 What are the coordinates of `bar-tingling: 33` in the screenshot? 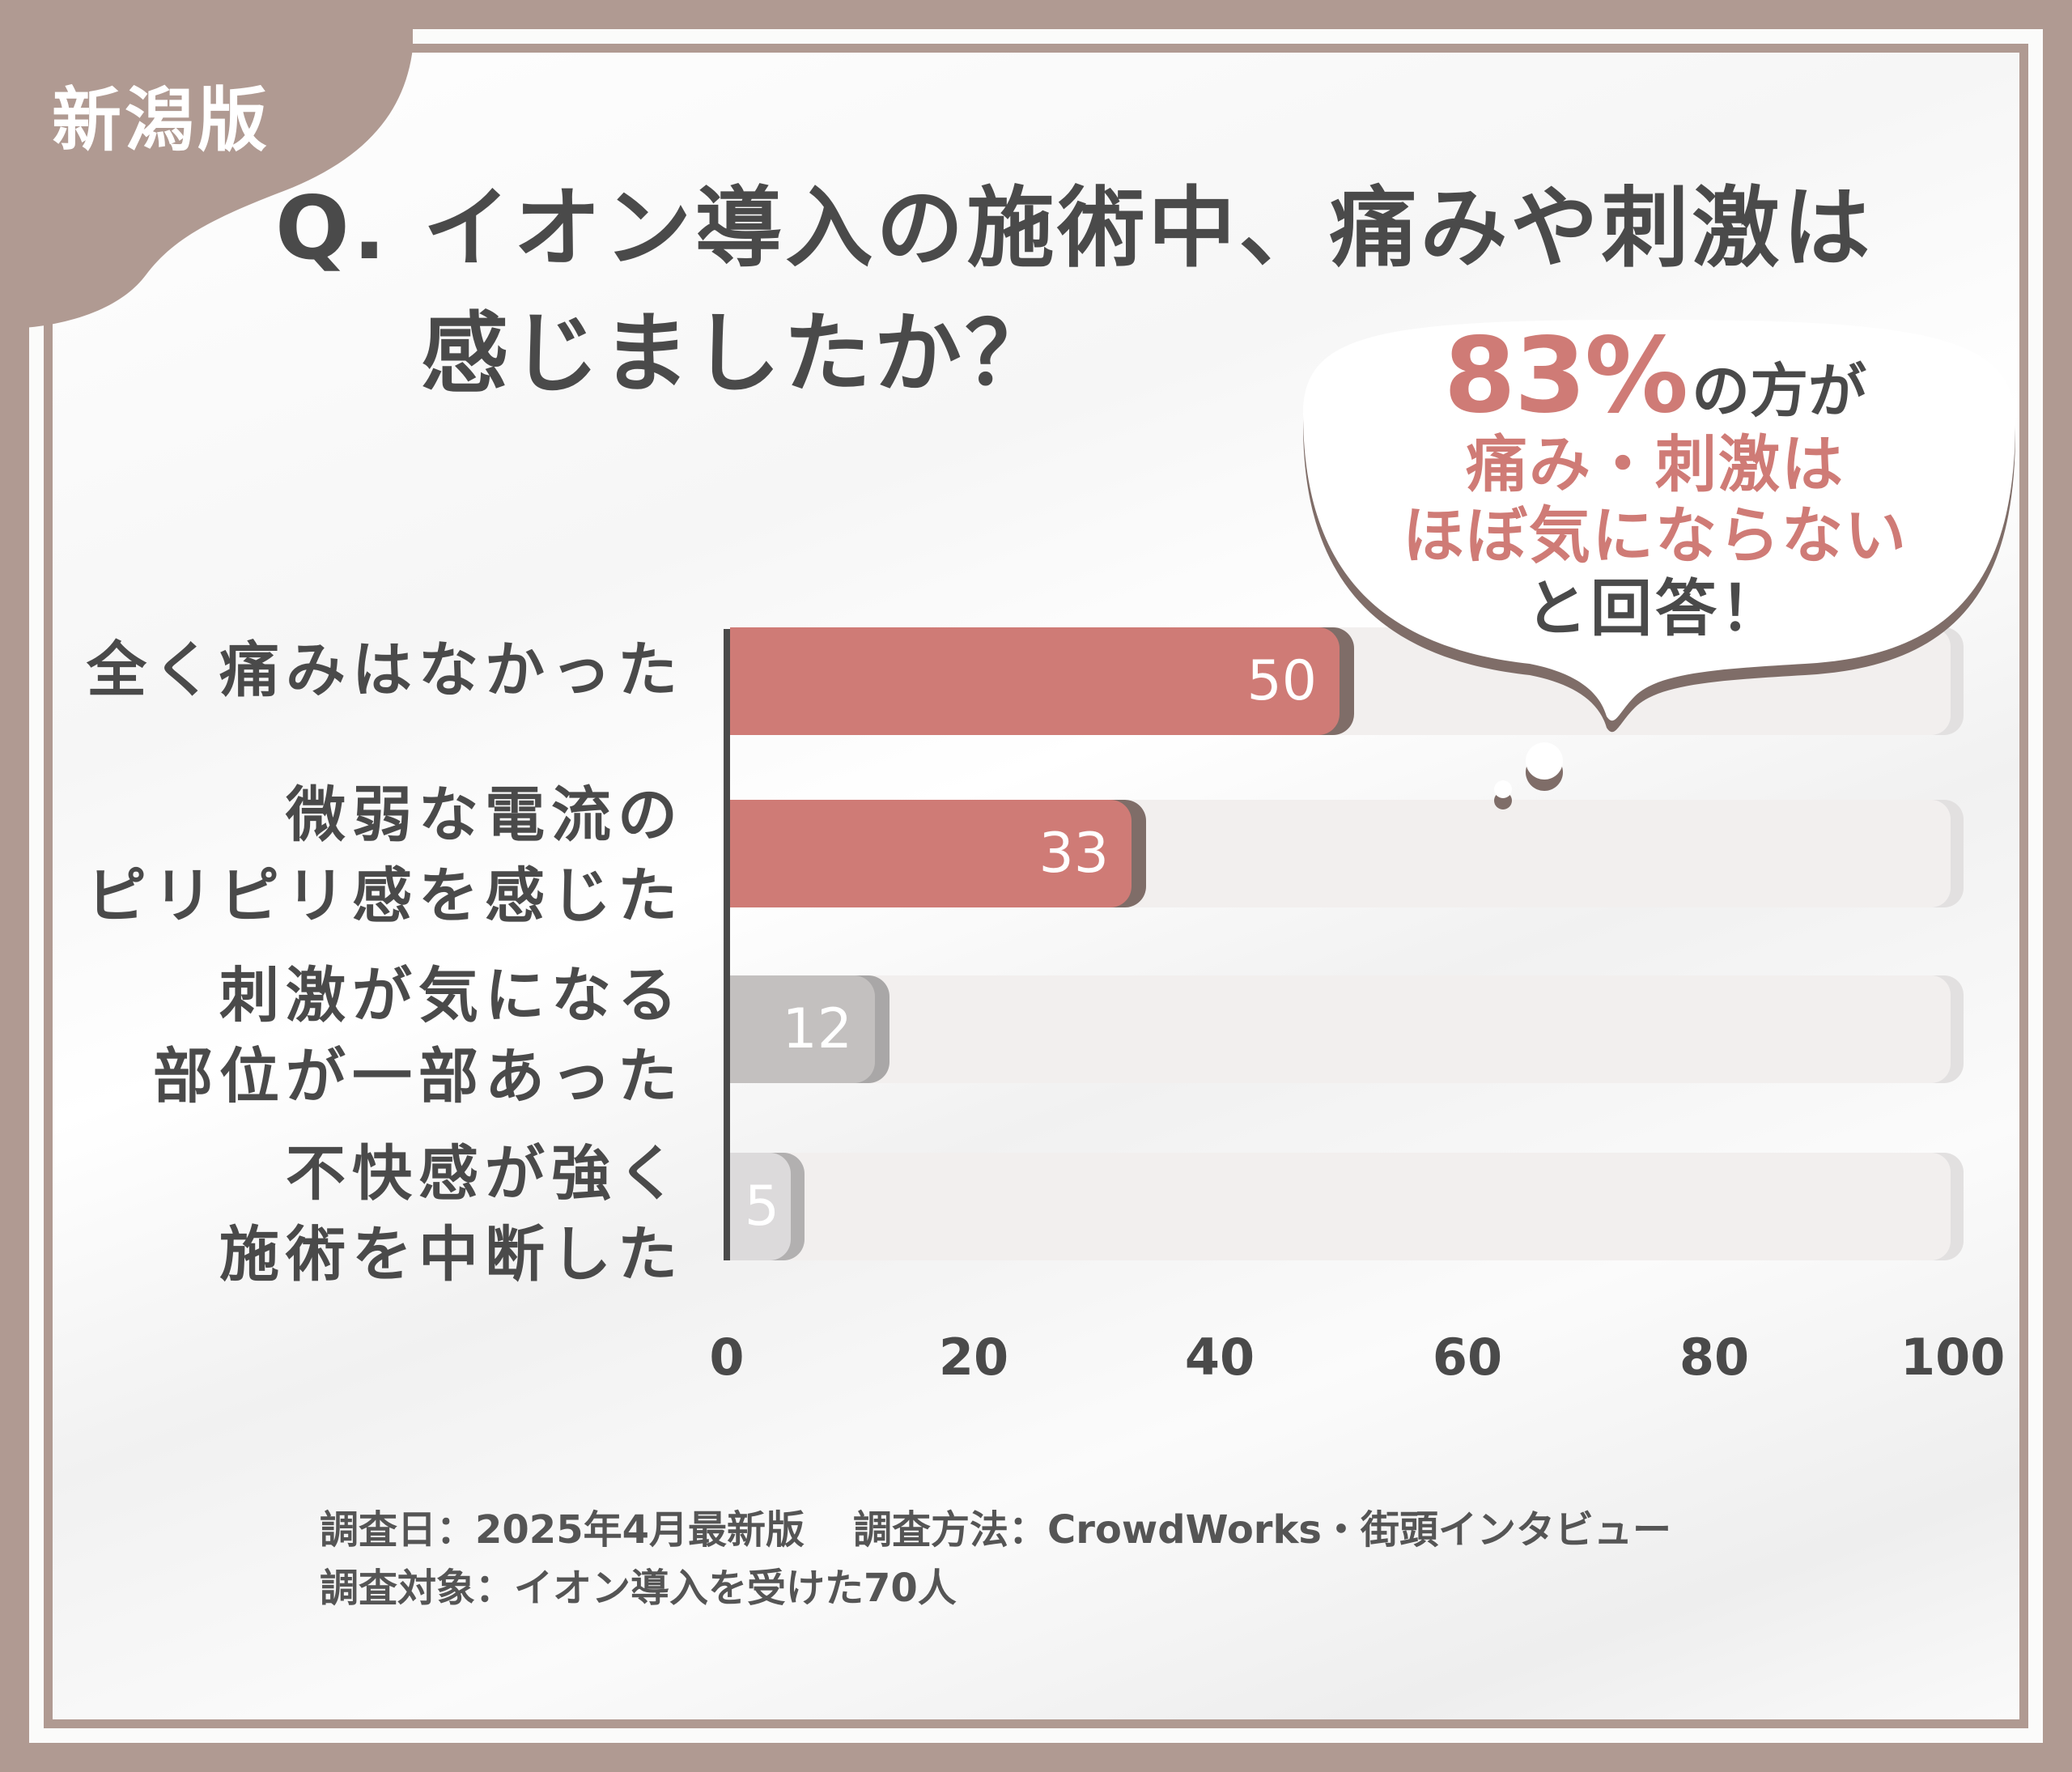 It's located at (931, 854).